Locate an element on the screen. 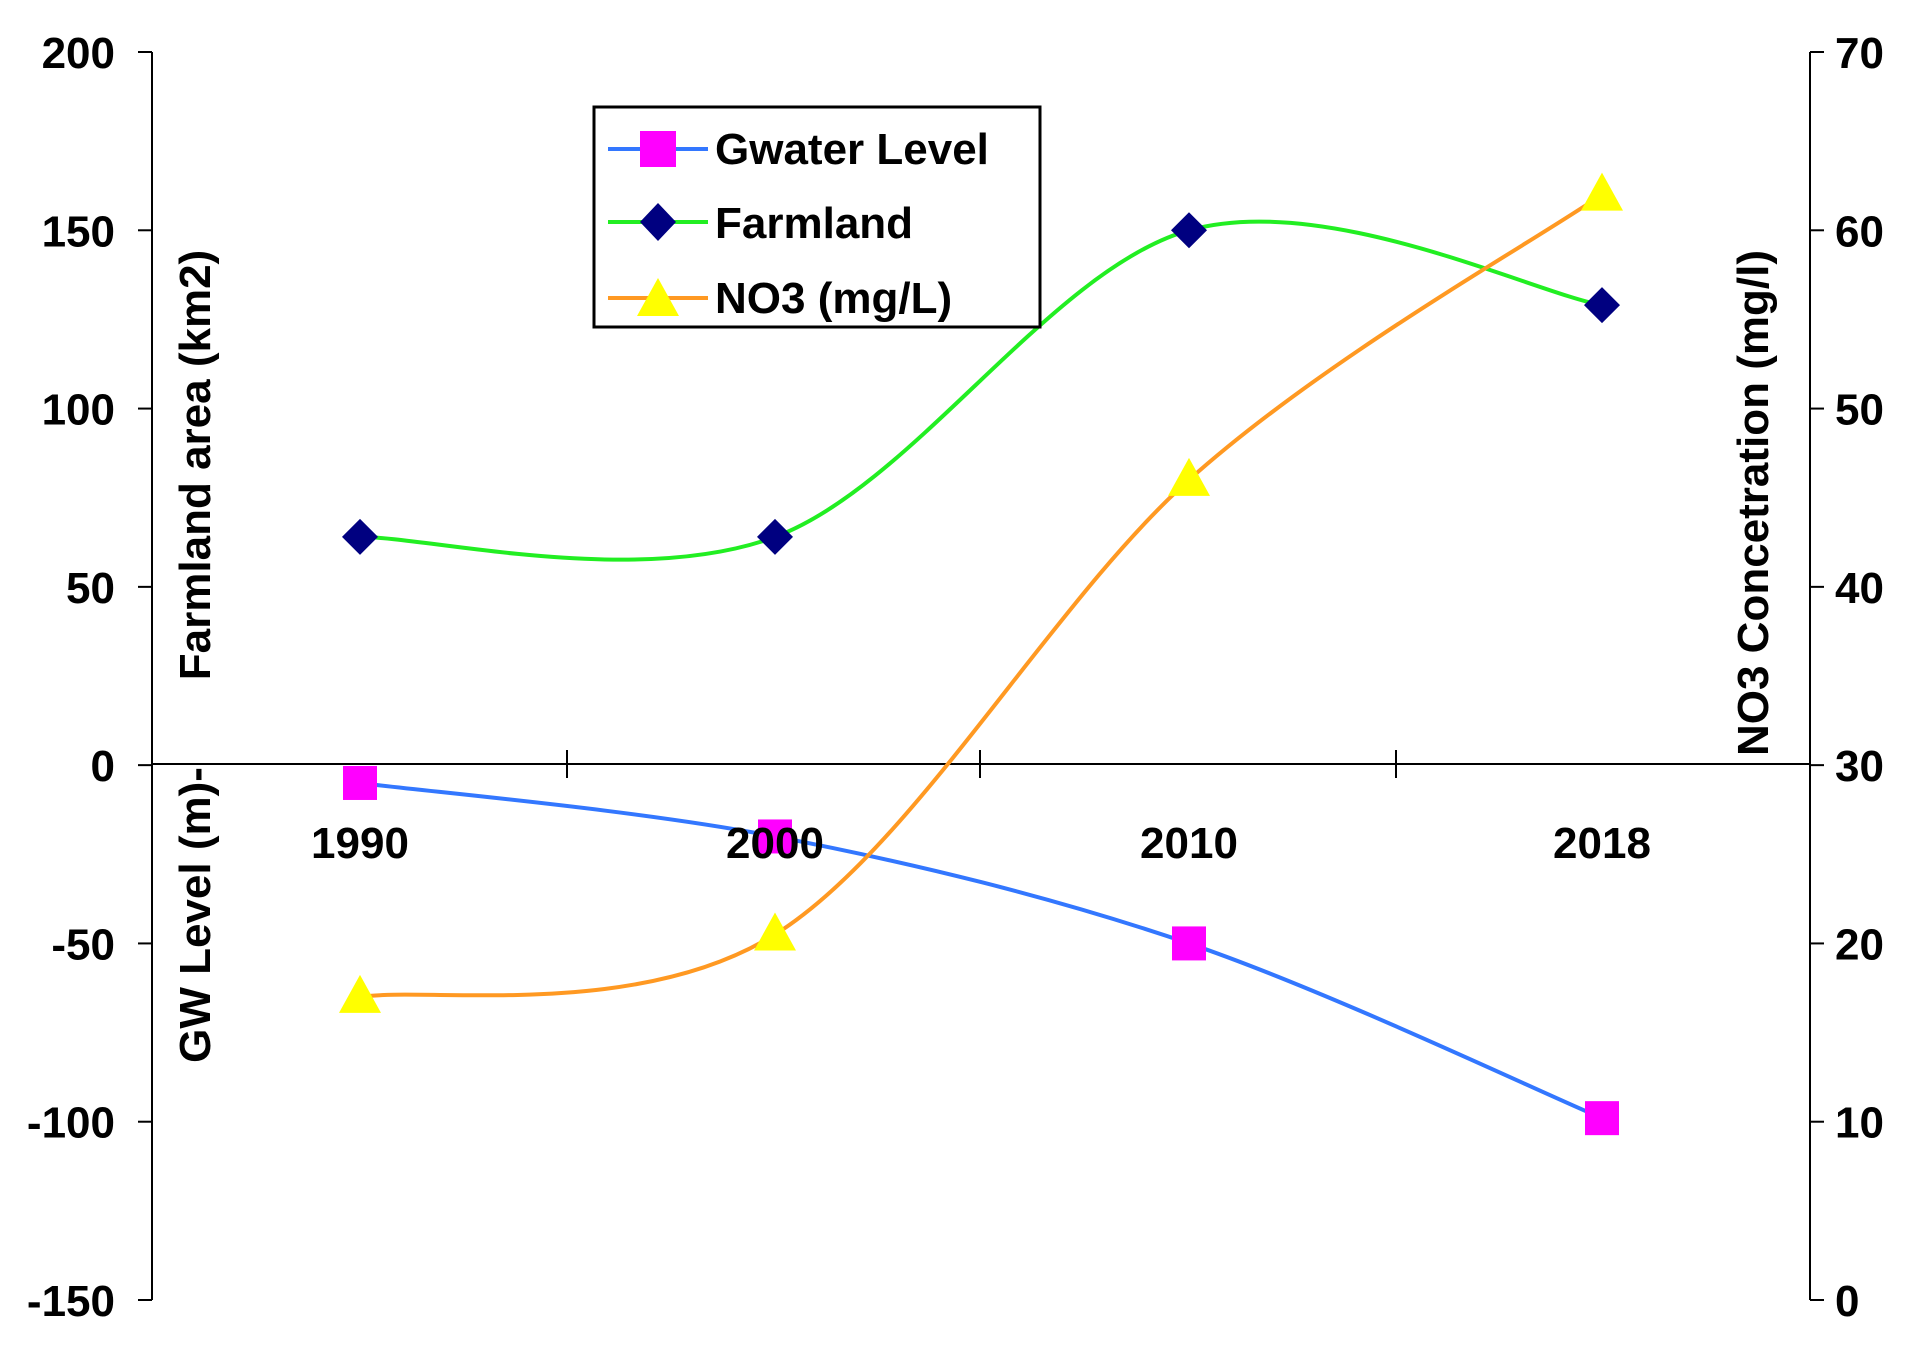  legend: Gwater Level Farmland NO3 (mg/L) is located at coordinates (817, 217).